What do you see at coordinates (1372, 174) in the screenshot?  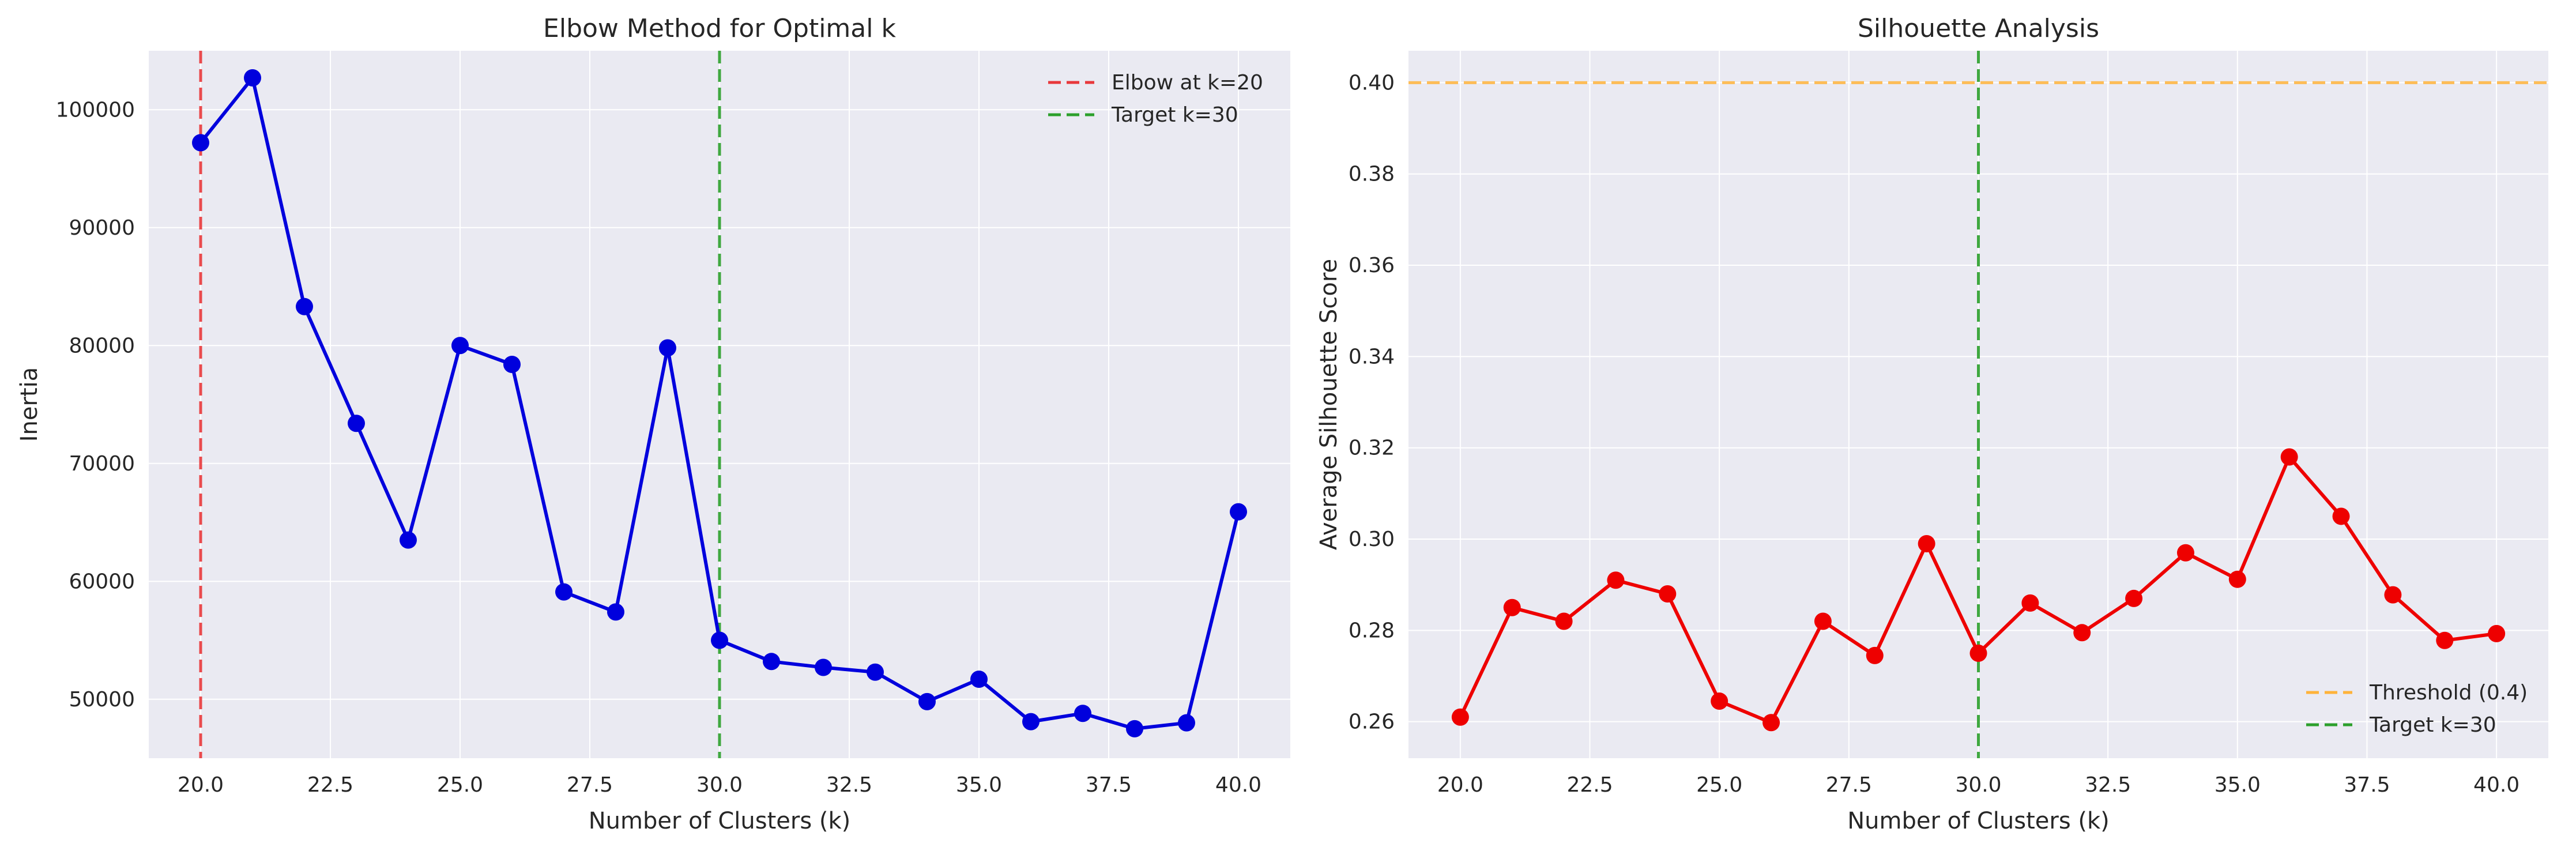 I see `y-tick-label: 0.38` at bounding box center [1372, 174].